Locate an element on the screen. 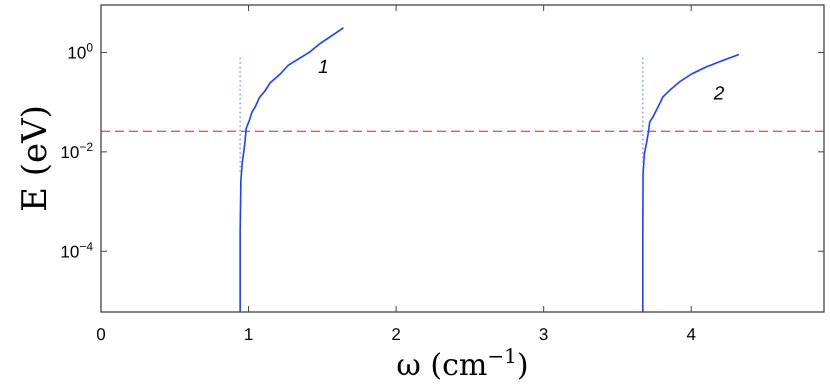 The height and width of the screenshot is (387, 830). x-tick-label: 3 is located at coordinates (543, 334).